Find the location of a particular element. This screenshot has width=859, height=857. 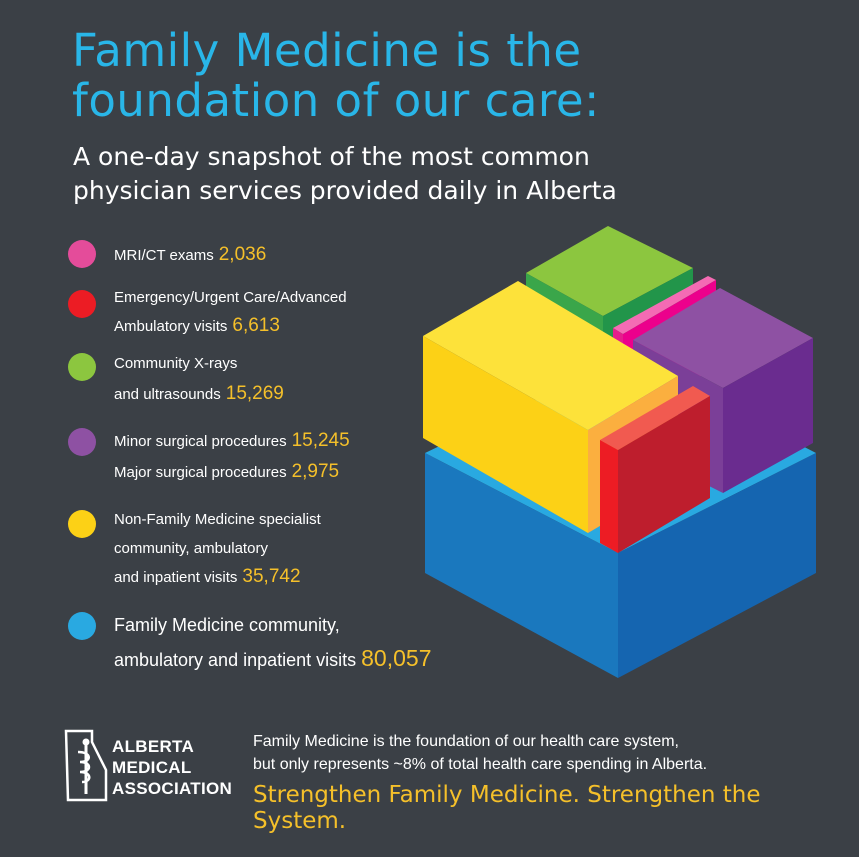

organization-name: ALBERTA MEDICAL ASSOCIATION is located at coordinates (172, 767).